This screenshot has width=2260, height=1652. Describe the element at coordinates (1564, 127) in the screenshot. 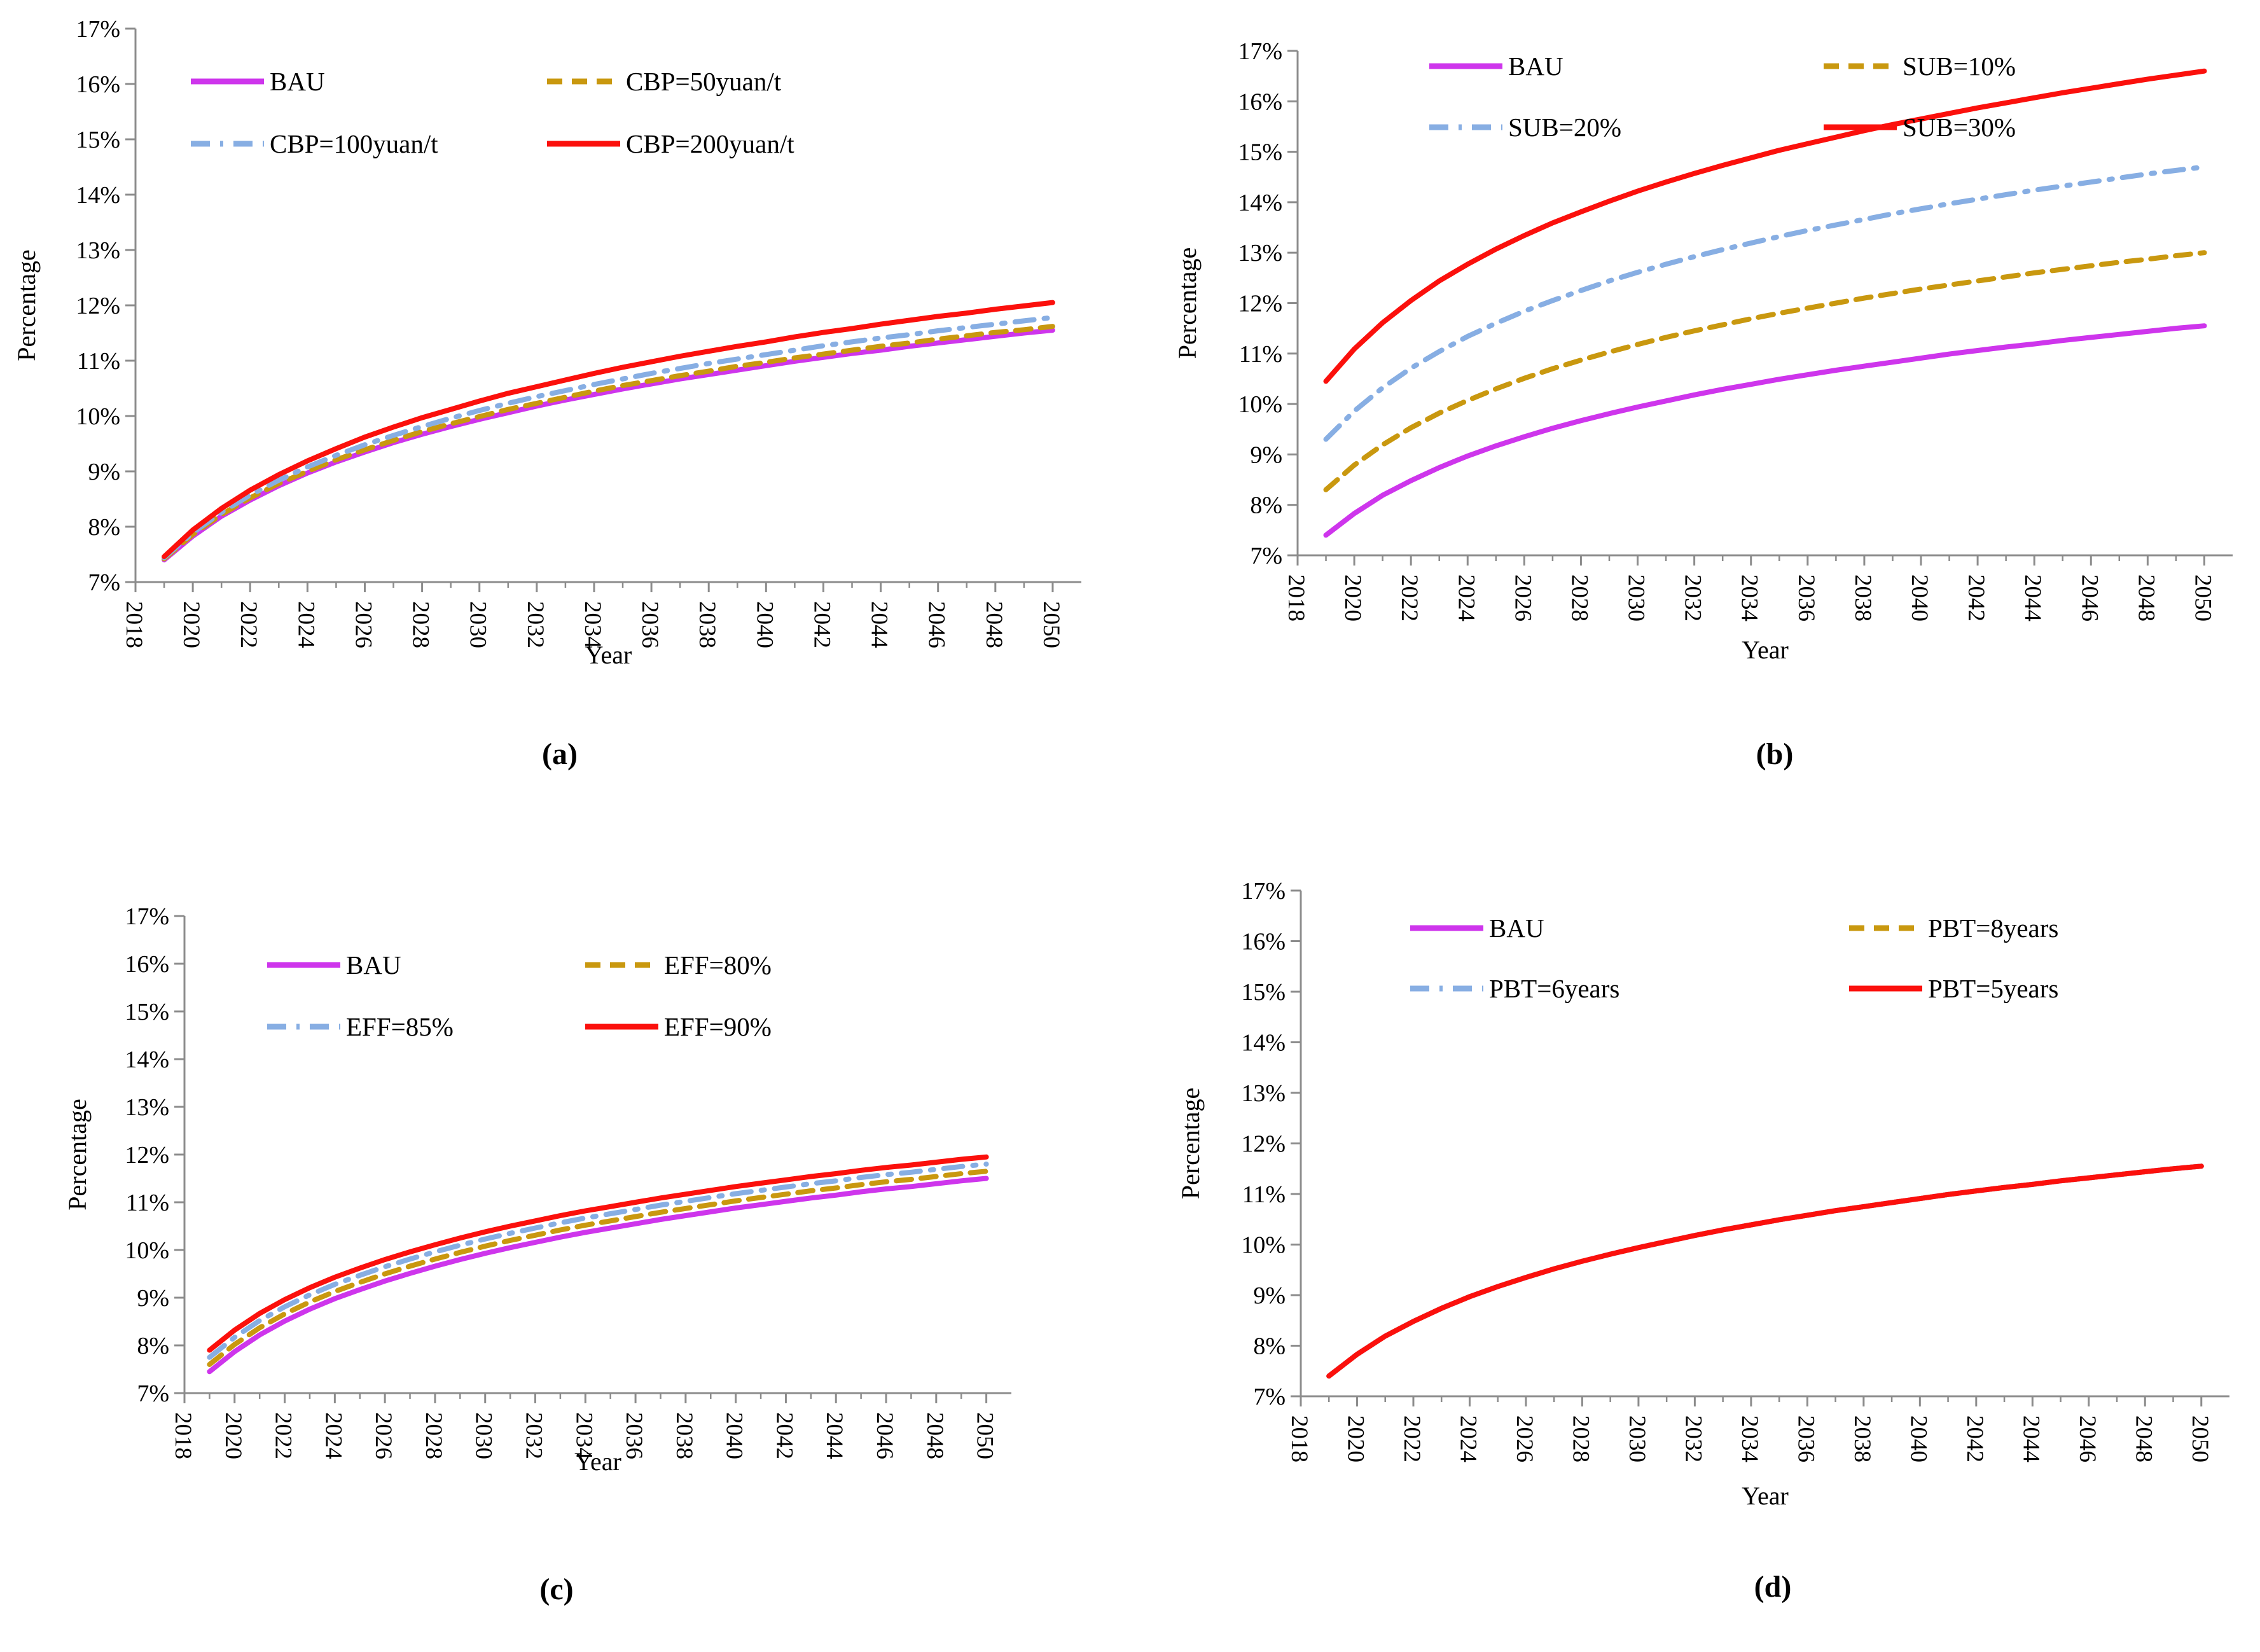

I see `svg-text: SUB=20%` at that location.